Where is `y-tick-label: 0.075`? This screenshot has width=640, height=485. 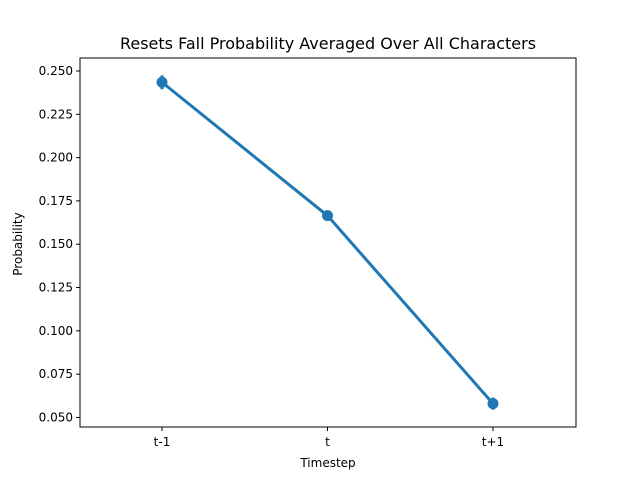
y-tick-label: 0.075 is located at coordinates (56, 374).